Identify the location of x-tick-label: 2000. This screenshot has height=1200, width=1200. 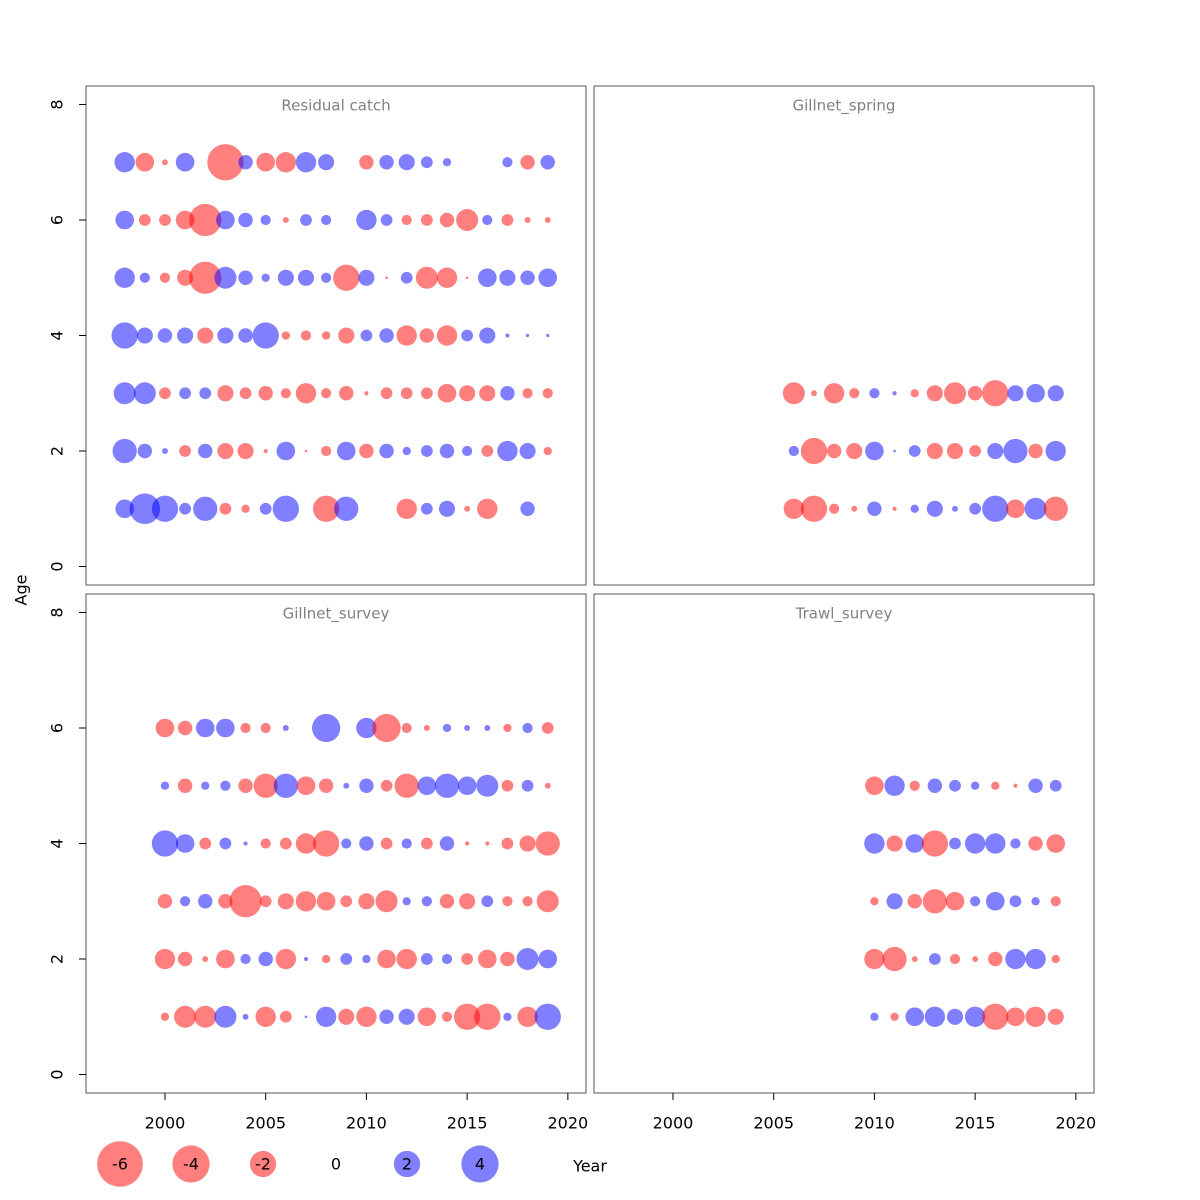
(673, 1123).